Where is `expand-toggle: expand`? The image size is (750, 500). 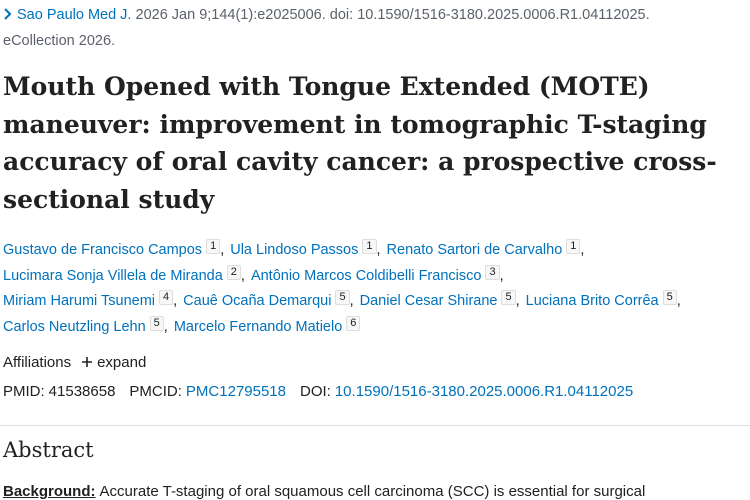 expand-toggle: expand is located at coordinates (122, 362).